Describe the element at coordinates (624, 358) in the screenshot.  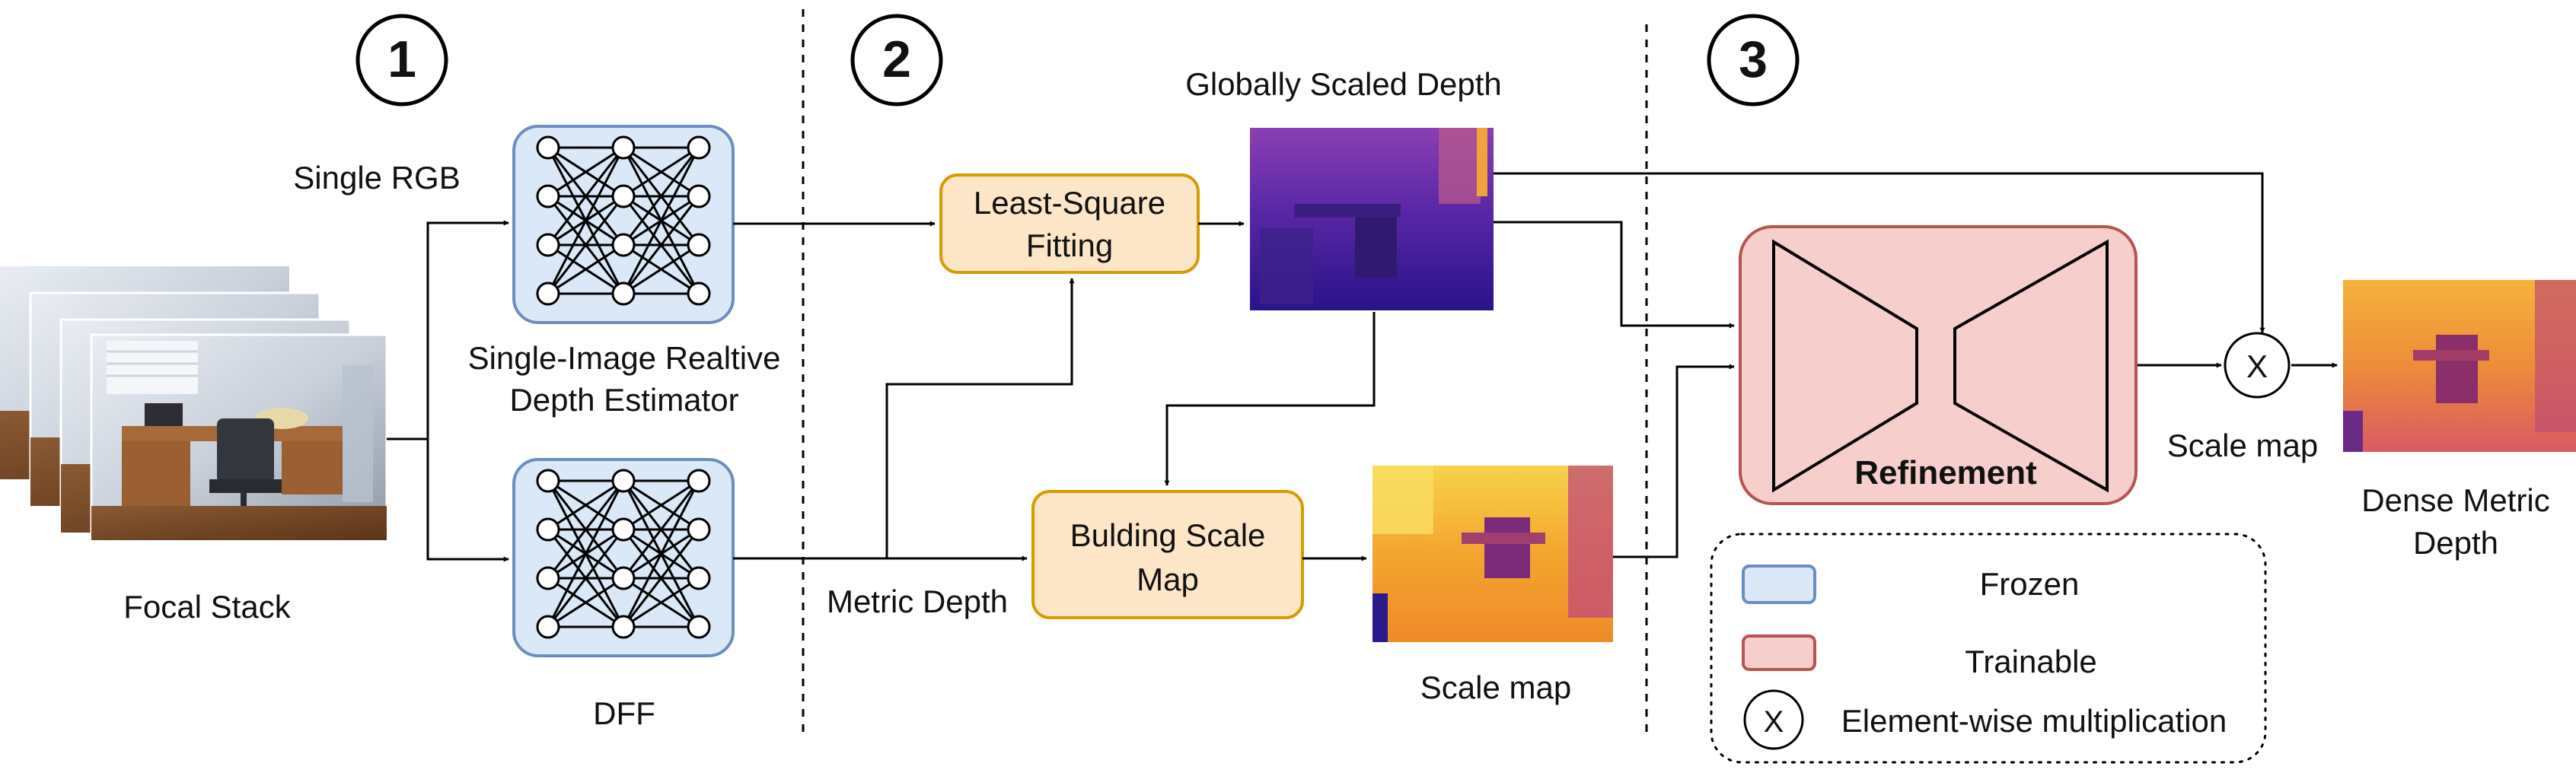
I see `relative-depth-label-line1: Single-Image Realtive` at that location.